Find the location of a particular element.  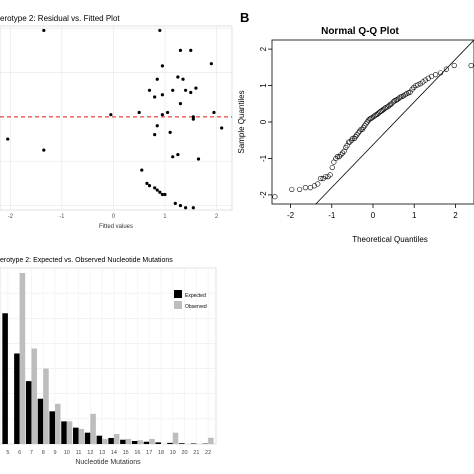

bar-legend: Expected Observed is located at coordinates (190, 300).